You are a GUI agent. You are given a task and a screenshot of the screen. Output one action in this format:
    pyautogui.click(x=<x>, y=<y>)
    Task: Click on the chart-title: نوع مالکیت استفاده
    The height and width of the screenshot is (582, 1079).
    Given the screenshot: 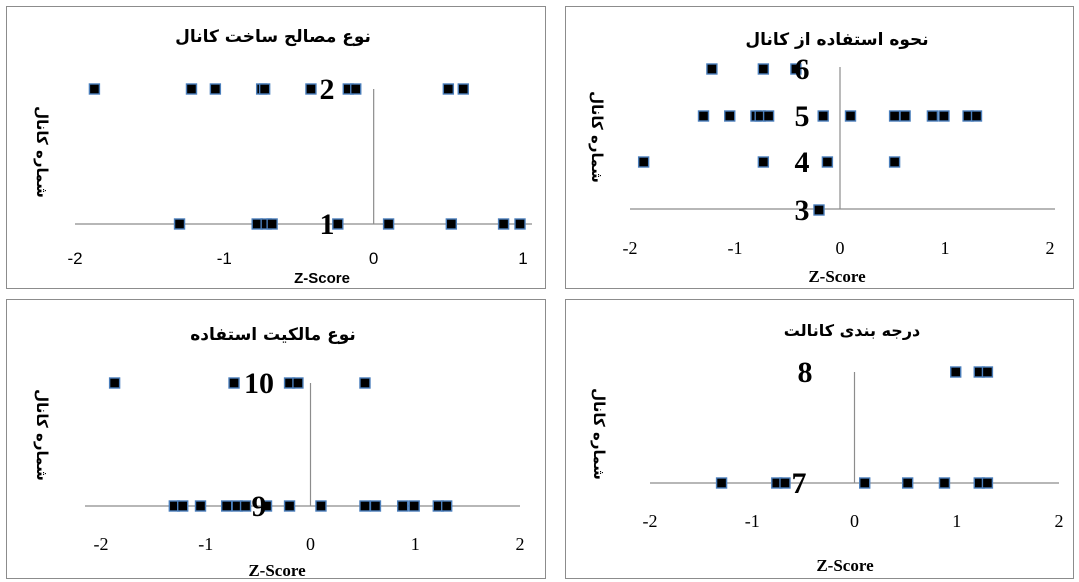 What is the action you would take?
    pyautogui.click(x=272, y=335)
    